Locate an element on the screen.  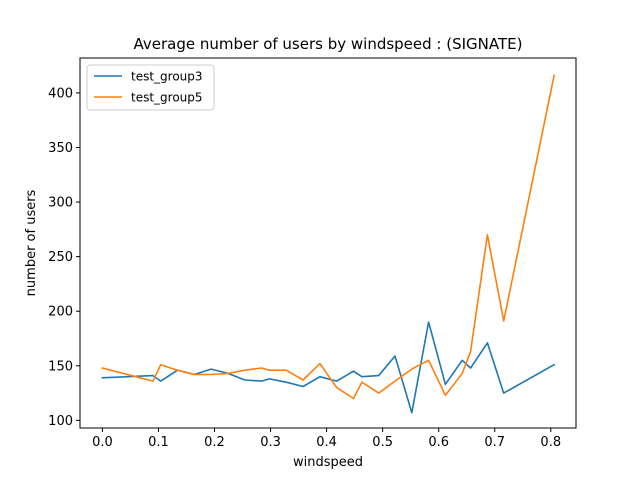
x-tick-label: 0.6 is located at coordinates (438, 442).